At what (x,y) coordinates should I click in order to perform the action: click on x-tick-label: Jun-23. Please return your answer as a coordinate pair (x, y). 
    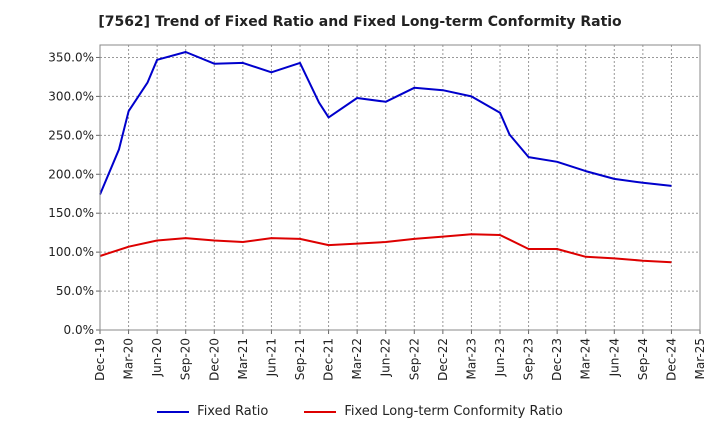
    Looking at the image, I should click on (500, 357).